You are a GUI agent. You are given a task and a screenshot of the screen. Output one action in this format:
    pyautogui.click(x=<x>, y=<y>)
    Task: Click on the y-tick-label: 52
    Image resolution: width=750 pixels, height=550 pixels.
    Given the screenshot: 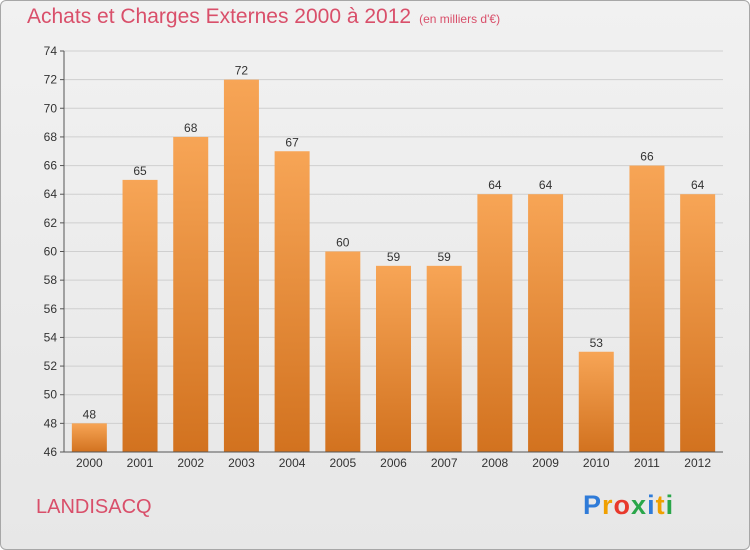 What is the action you would take?
    pyautogui.click(x=51, y=366)
    